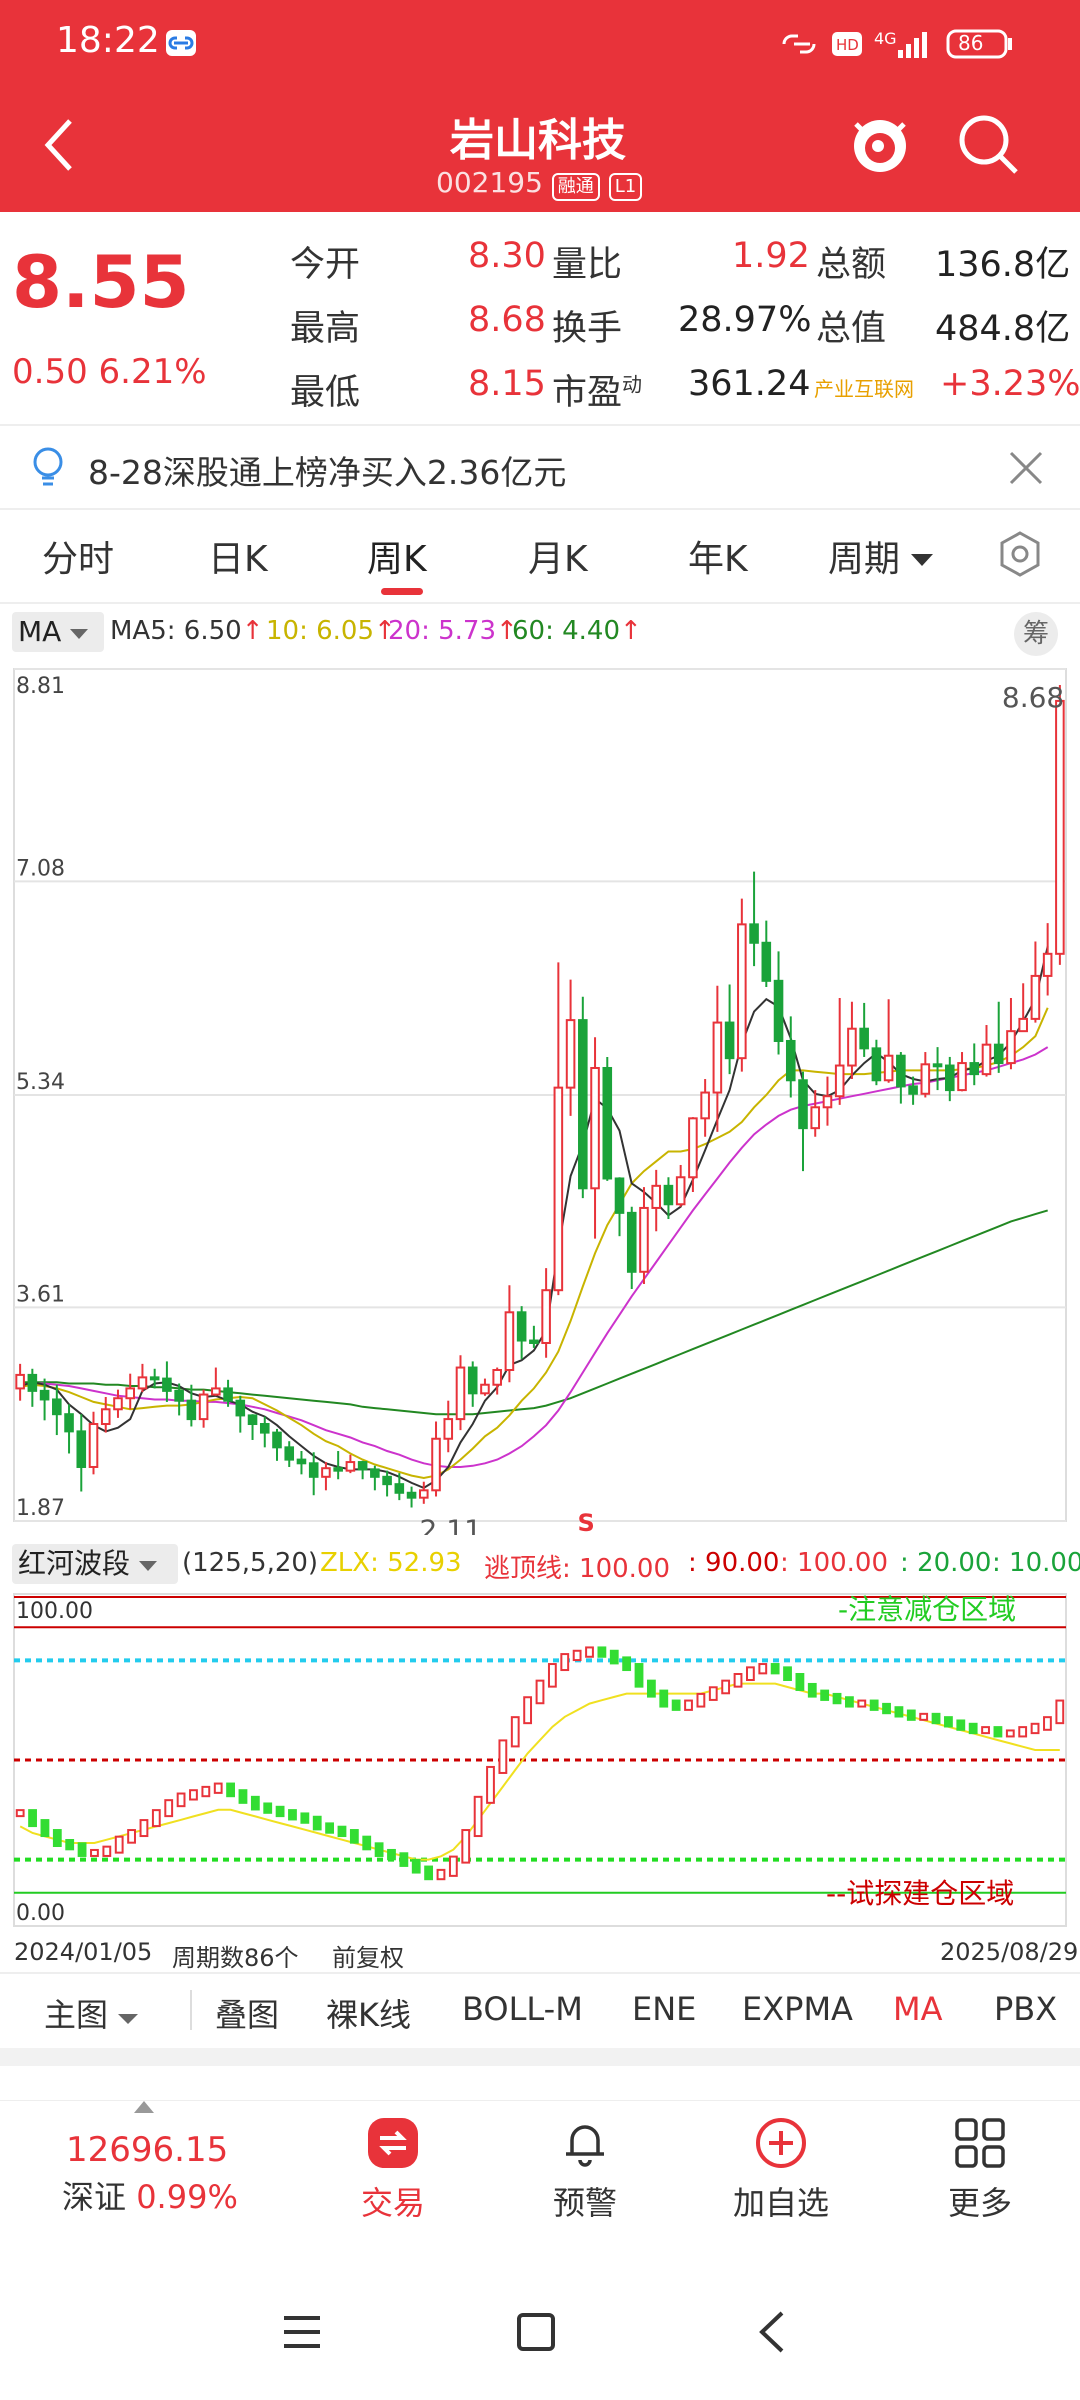 Image resolution: width=1080 pixels, height=2400 pixels. Describe the element at coordinates (664, 2009) in the screenshot. I see `chart-tab-ene: ENE` at that location.